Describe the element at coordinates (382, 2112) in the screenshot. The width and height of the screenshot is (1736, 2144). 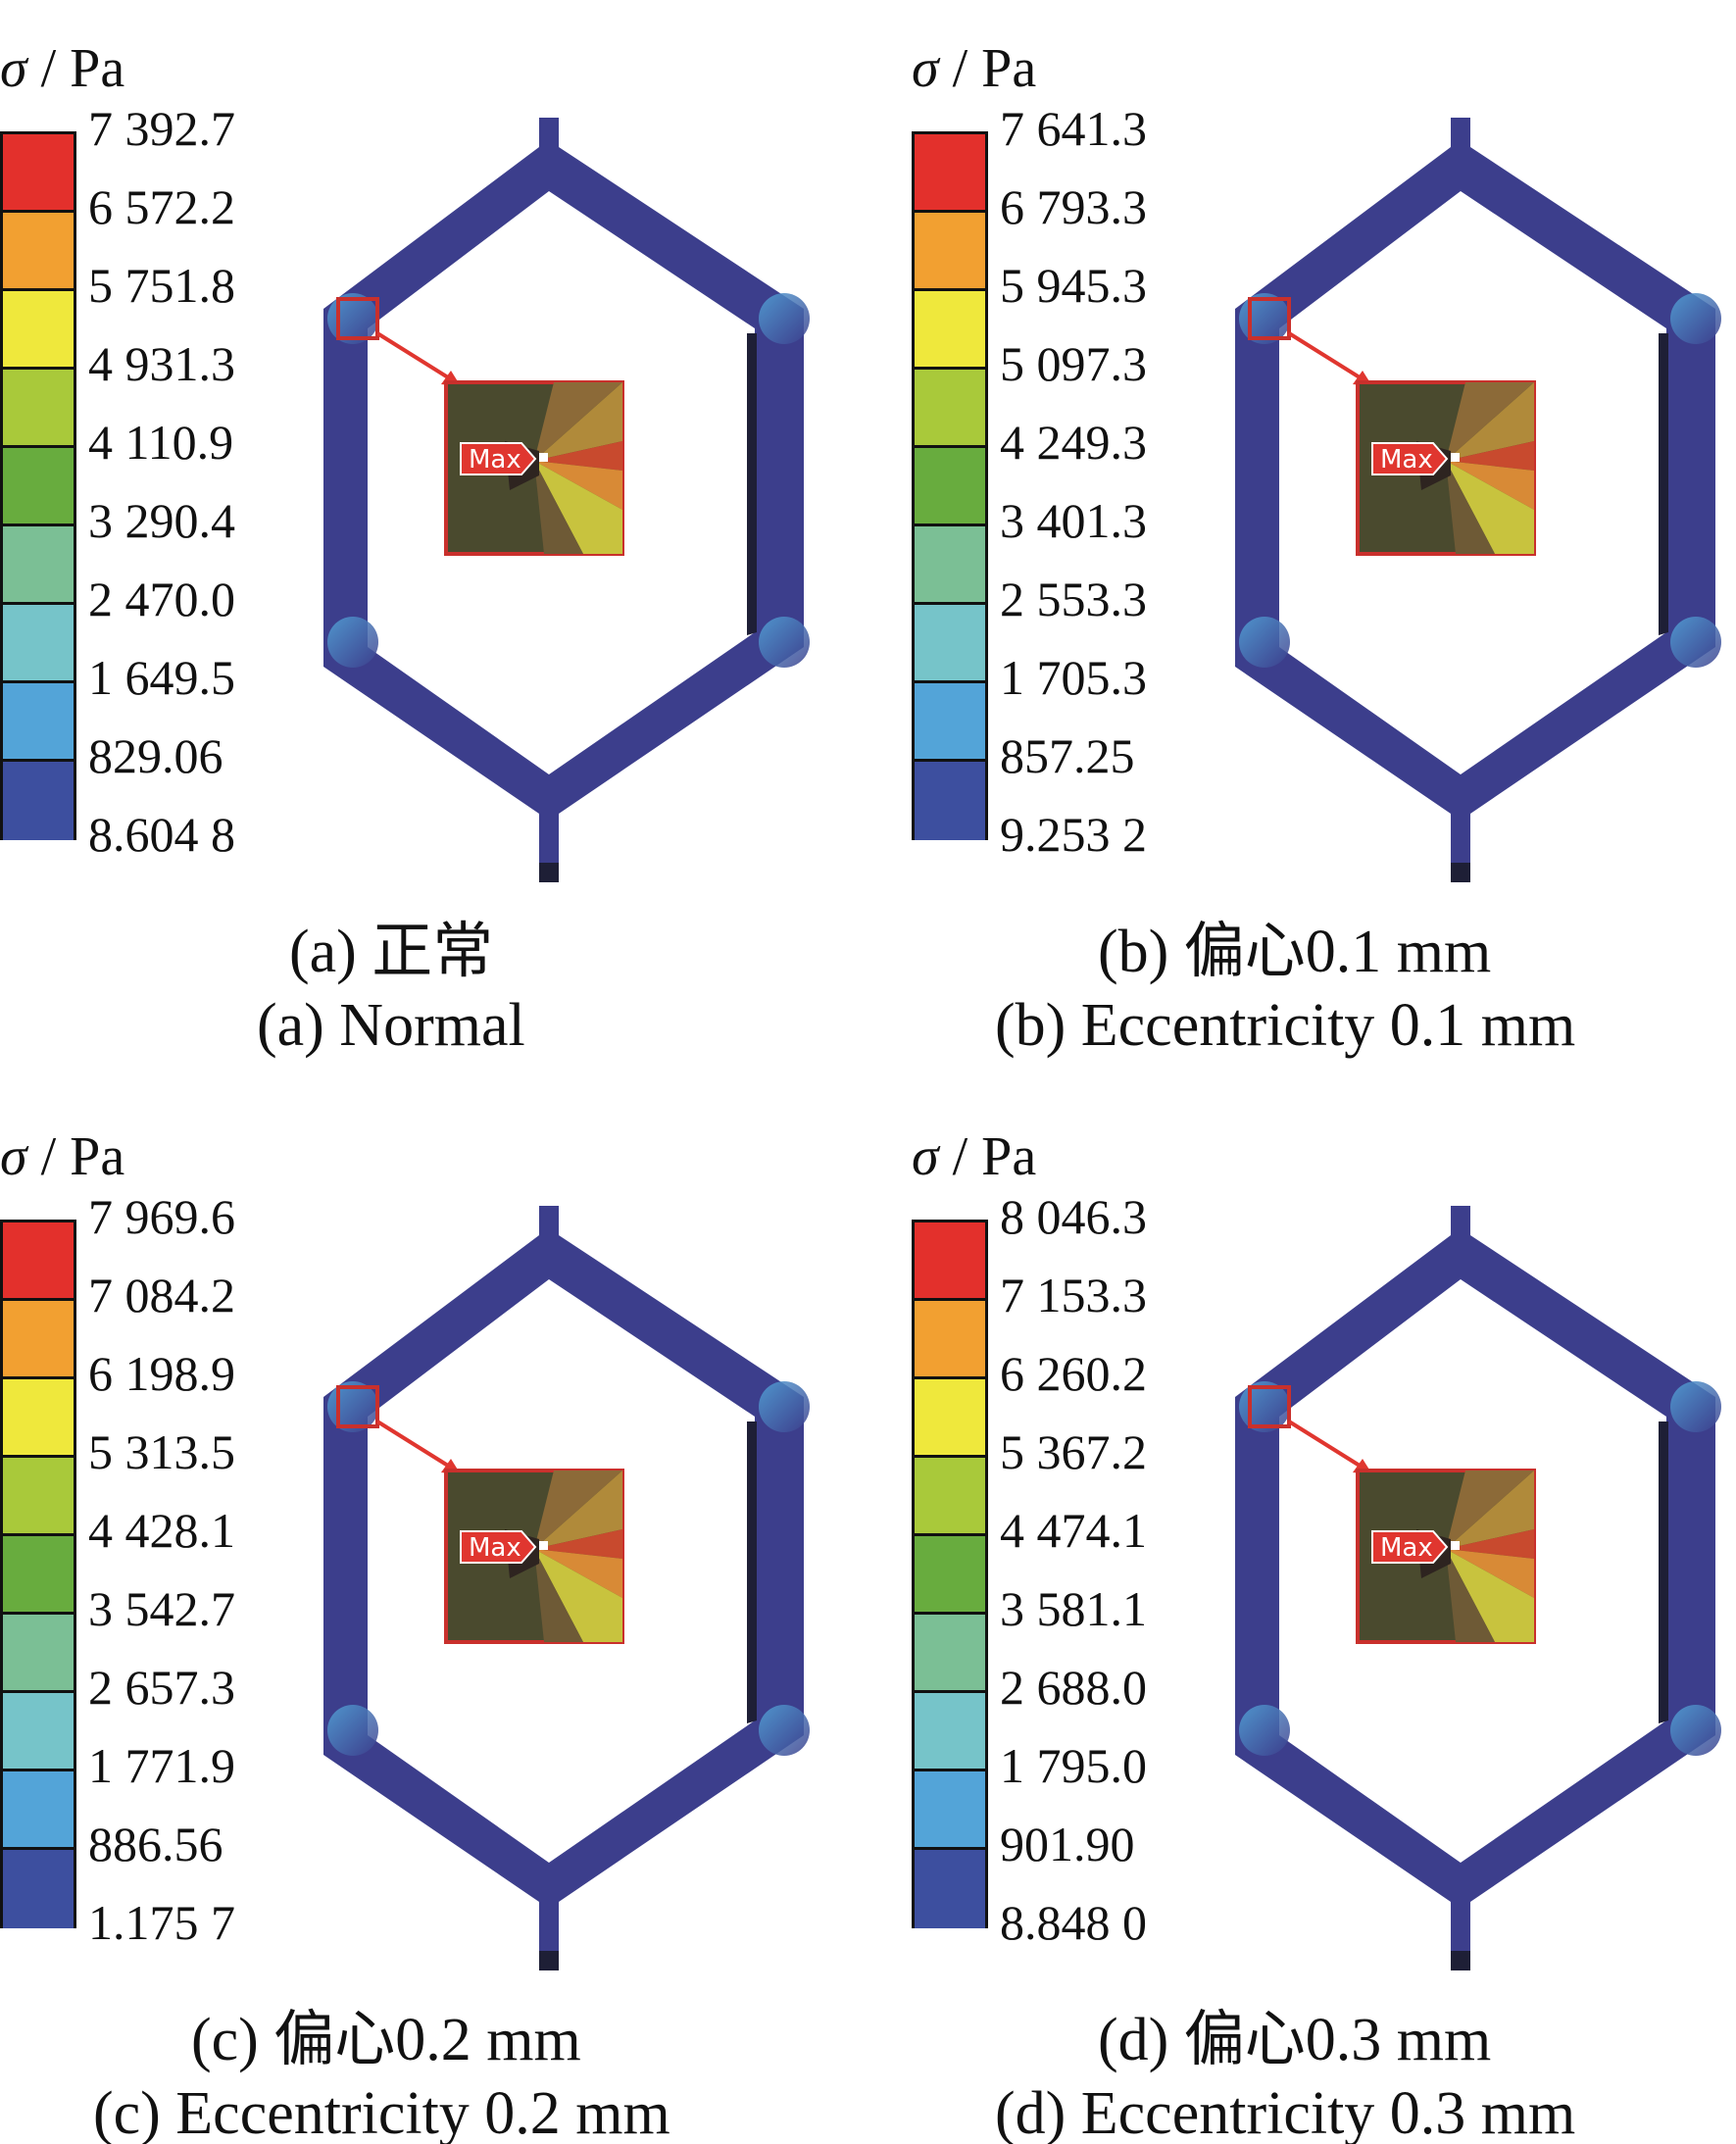
I see `caption-en: (c) Eccentricity 0.2 mm` at that location.